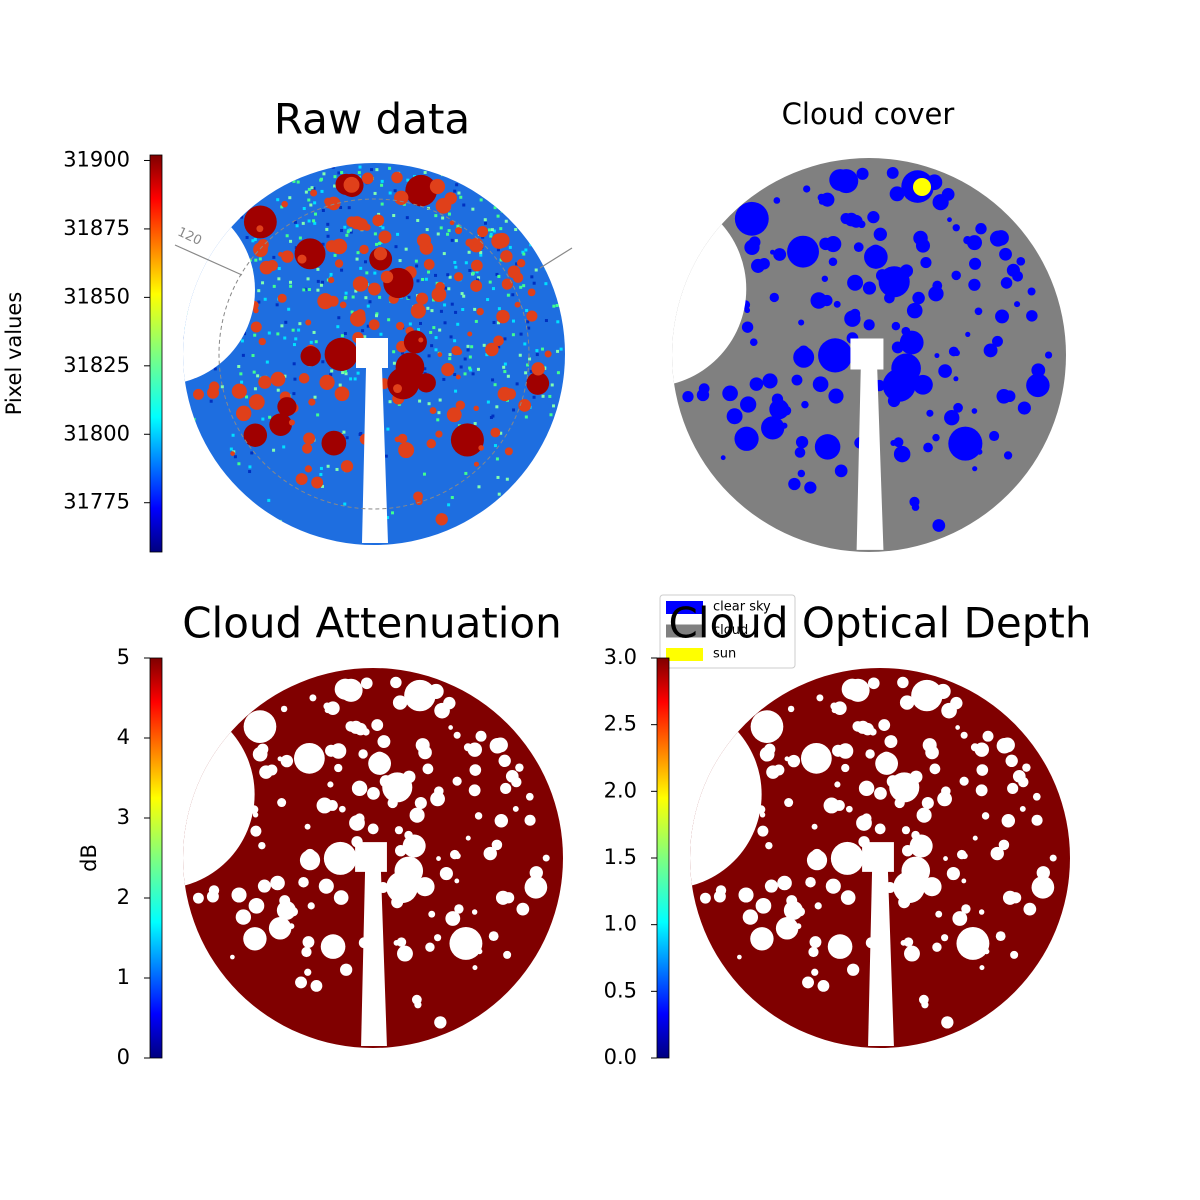  What do you see at coordinates (684, 607) in the screenshot?
I see `legend-swatch` at bounding box center [684, 607].